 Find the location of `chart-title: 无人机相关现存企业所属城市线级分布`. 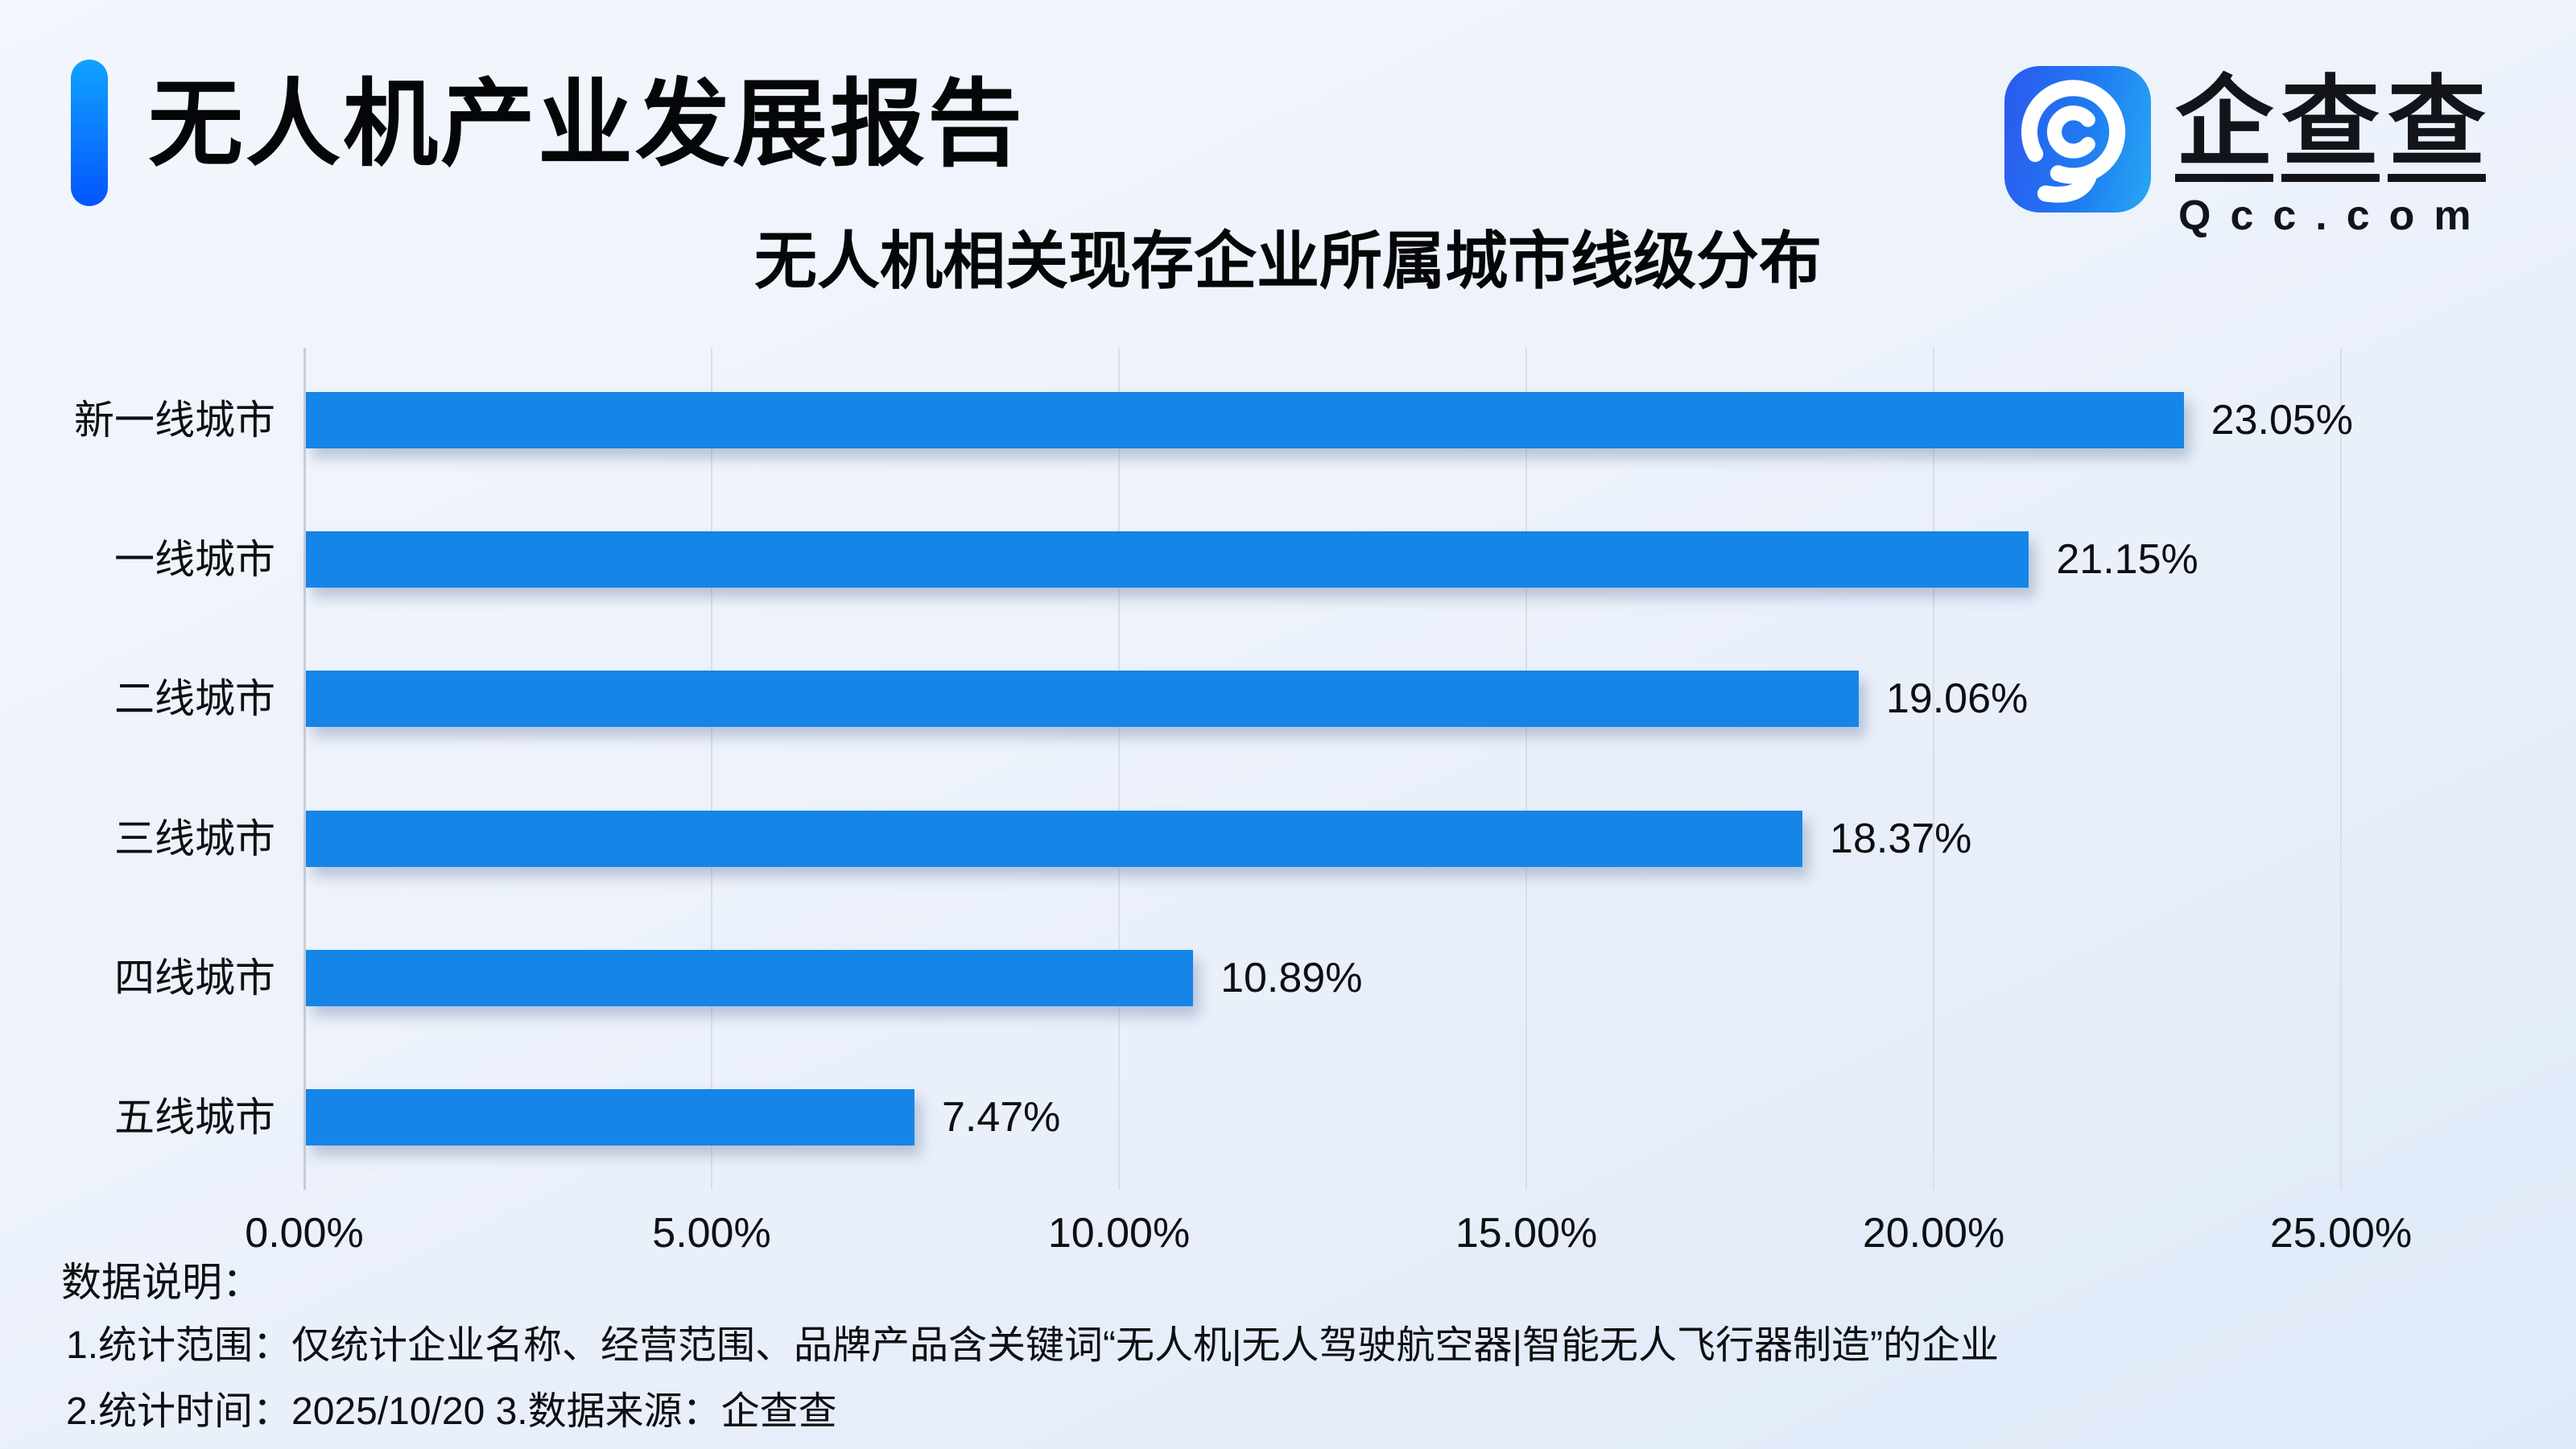

chart-title: 无人机相关现存企业所属城市线级分布 is located at coordinates (1287, 260).